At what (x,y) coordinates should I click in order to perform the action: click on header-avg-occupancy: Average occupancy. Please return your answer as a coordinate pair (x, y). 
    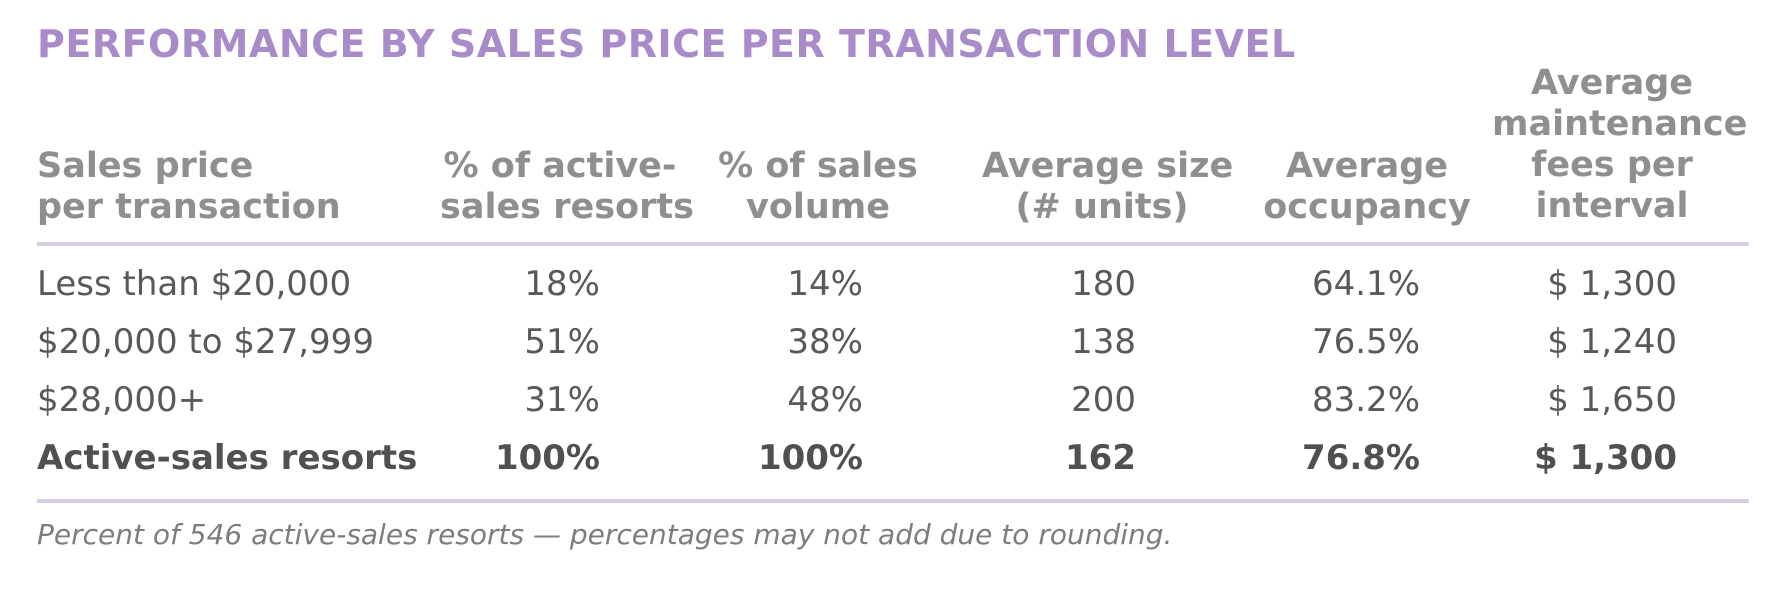
    Looking at the image, I should click on (1367, 187).